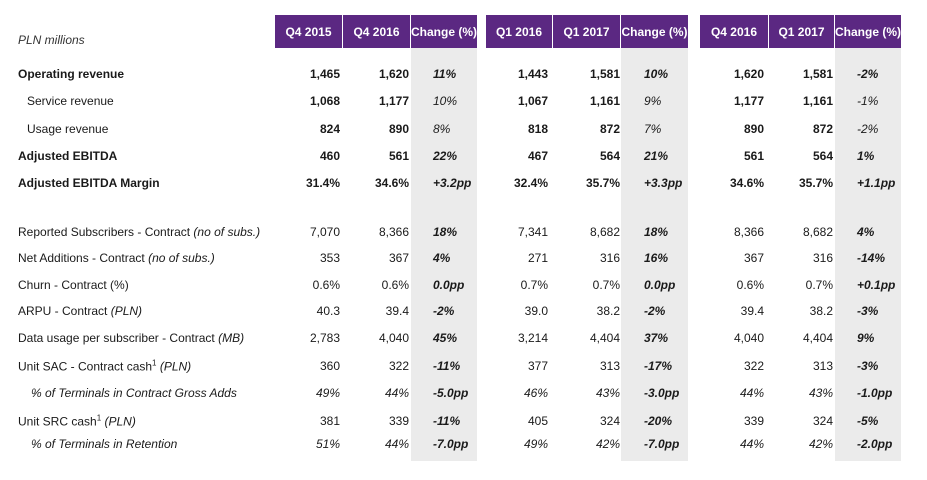 The width and height of the screenshot is (927, 480). What do you see at coordinates (444, 31) in the screenshot?
I see `column-header: Change (%)` at bounding box center [444, 31].